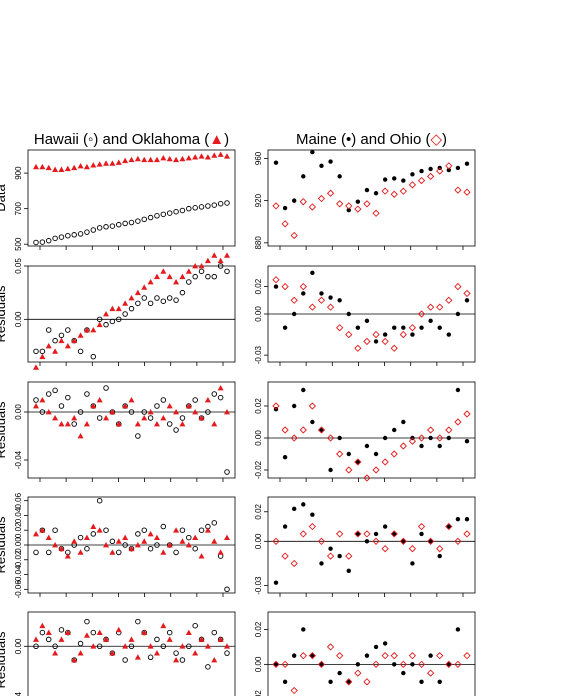  I want to click on y-tick-label: 0.02, so click(258, 511).